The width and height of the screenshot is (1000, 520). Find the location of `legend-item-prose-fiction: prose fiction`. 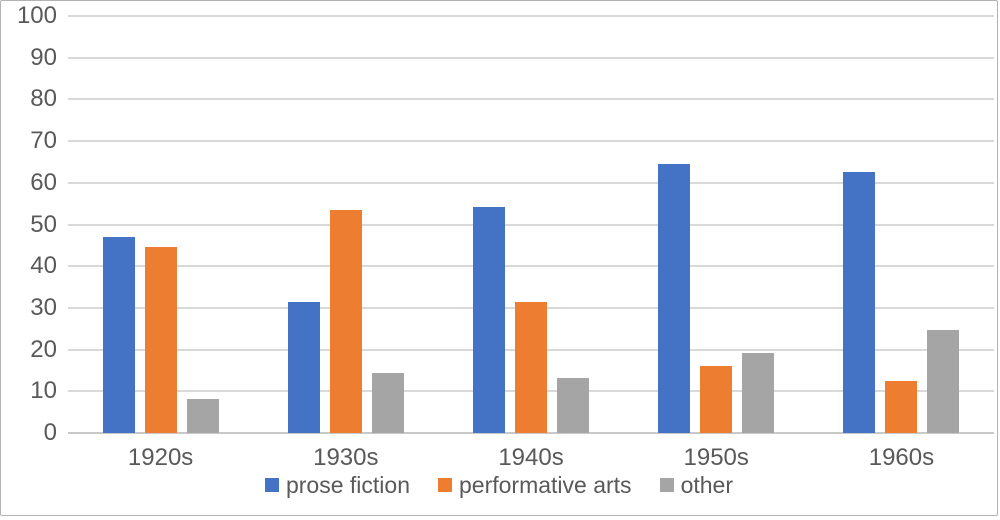

legend-item-prose-fiction: prose fiction is located at coordinates (337, 485).